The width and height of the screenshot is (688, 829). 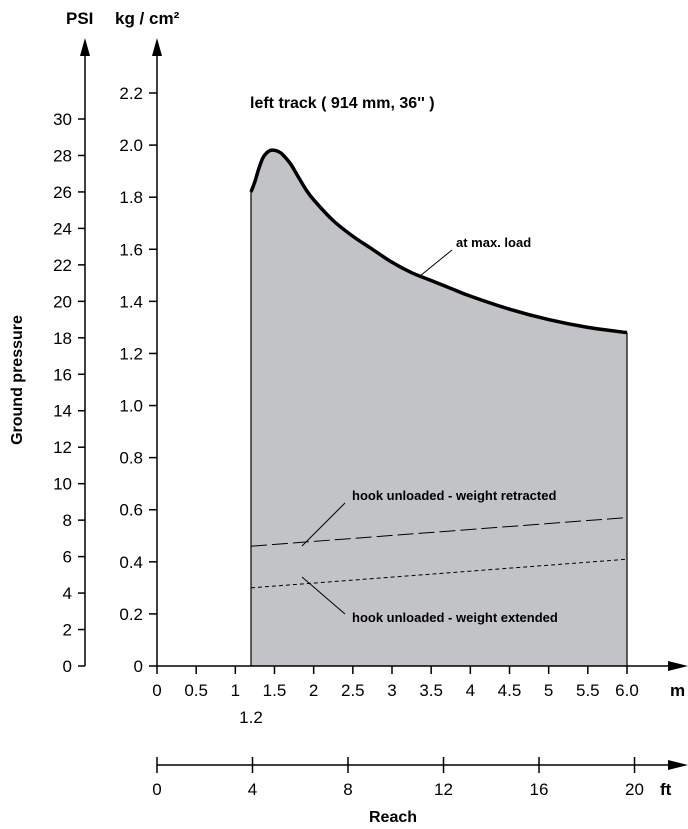 What do you see at coordinates (196, 690) in the screenshot?
I see `m-tick-label: 0.5` at bounding box center [196, 690].